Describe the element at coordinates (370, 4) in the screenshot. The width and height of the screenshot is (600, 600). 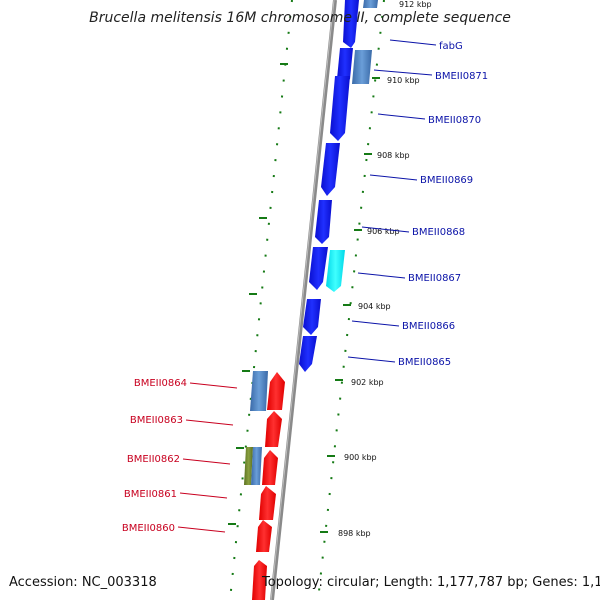
I see `gene-arrow-partial-top` at that location.